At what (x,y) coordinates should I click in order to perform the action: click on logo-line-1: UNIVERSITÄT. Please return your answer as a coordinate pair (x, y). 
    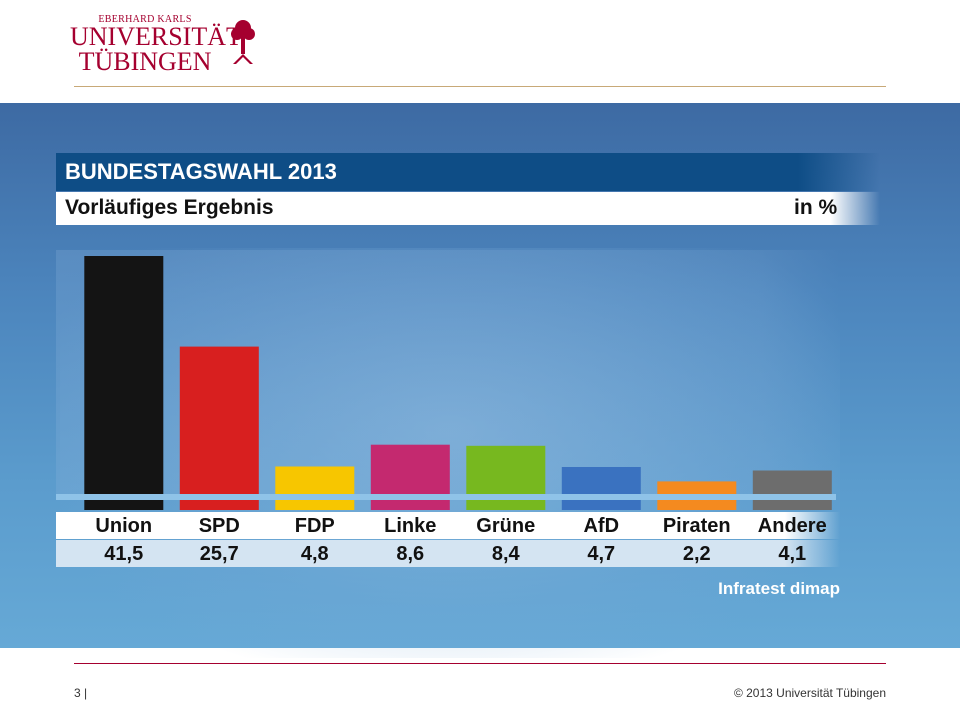
    Looking at the image, I should click on (156, 36).